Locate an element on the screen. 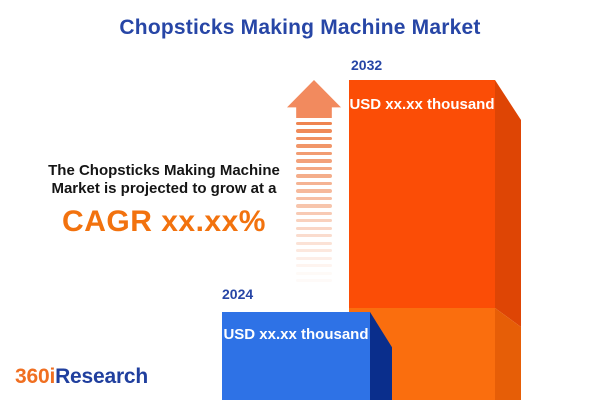 This screenshot has width=600, height=400. cagr-text: CAGR xx.xx% is located at coordinates (164, 221).